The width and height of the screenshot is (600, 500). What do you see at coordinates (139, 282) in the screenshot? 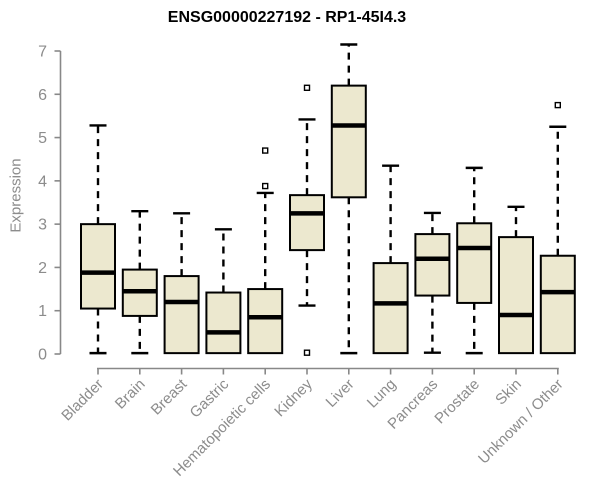
I see `box-group-brain` at bounding box center [139, 282].